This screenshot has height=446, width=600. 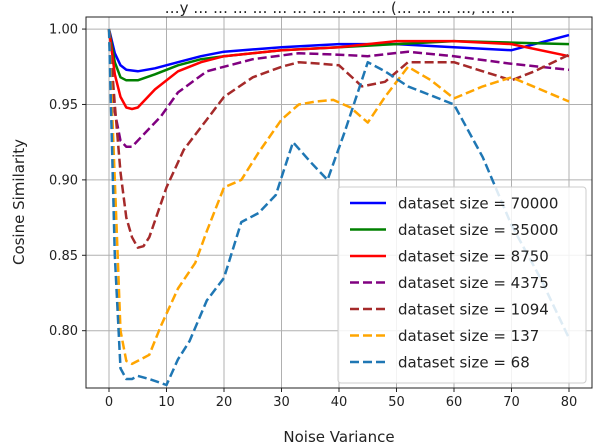 What do you see at coordinates (473, 257) in the screenshot?
I see `legend-label: dataset size = 8750` at bounding box center [473, 257].